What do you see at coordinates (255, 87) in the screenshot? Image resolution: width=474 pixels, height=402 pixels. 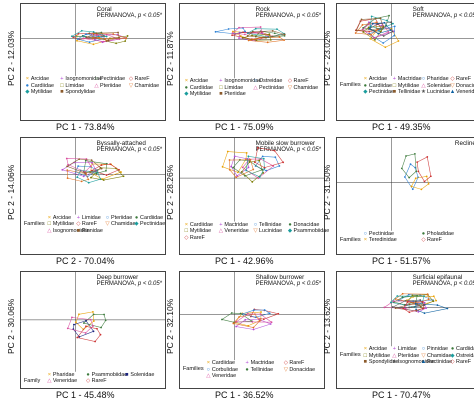 I see `legend-marker-icon: △` at bounding box center [255, 87].